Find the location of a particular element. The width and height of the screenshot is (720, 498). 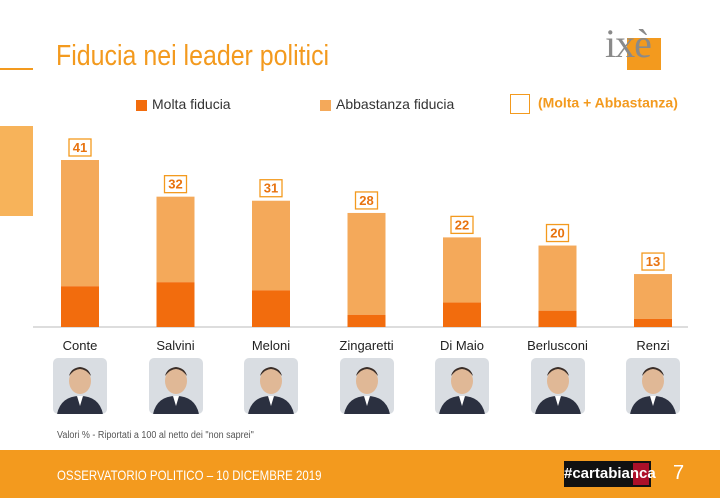

category-label-zingaretti: Zingaretti is located at coordinates (366, 345).